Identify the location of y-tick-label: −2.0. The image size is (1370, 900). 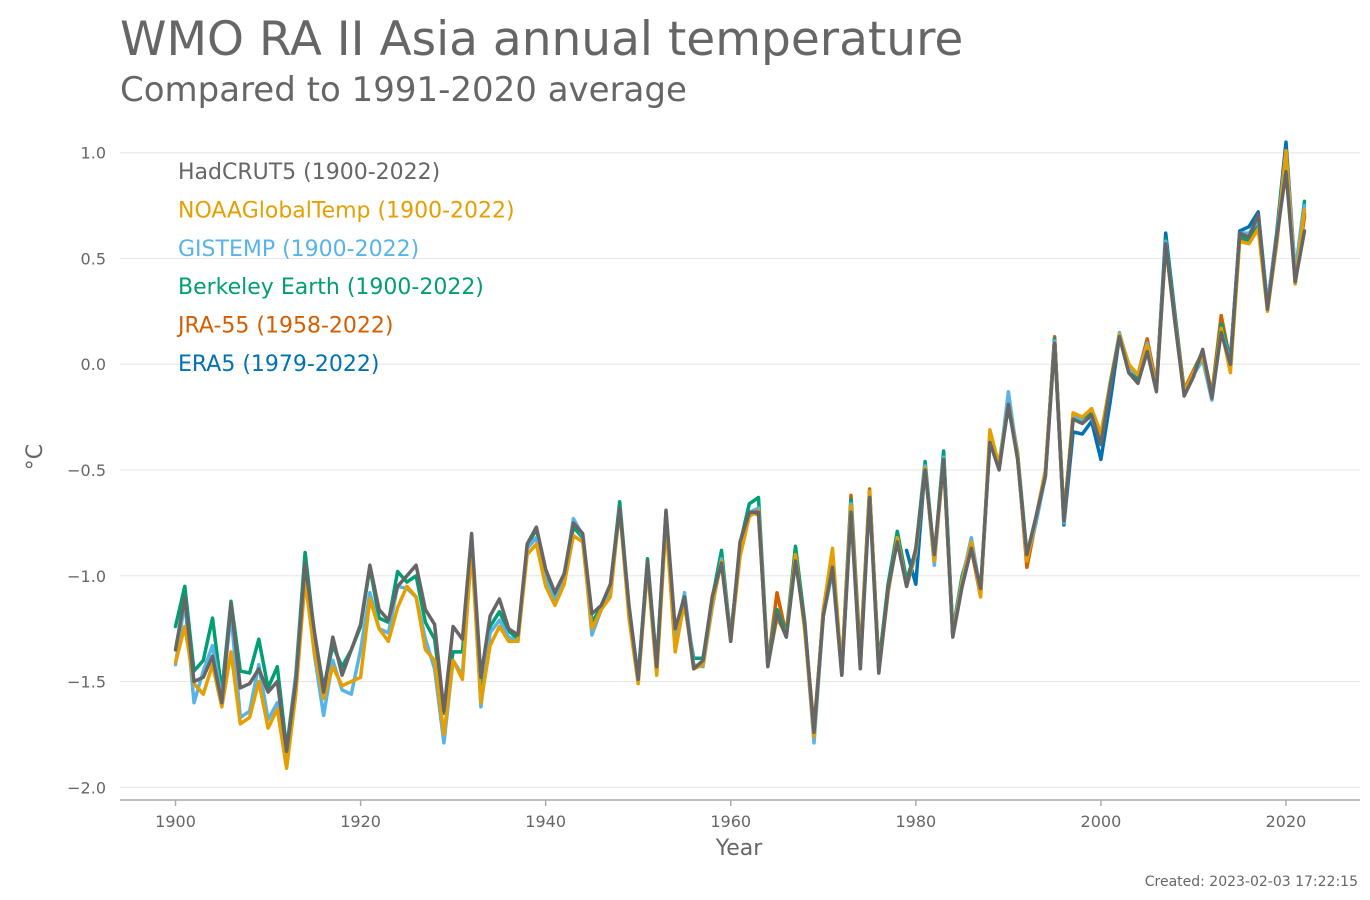
(86, 787).